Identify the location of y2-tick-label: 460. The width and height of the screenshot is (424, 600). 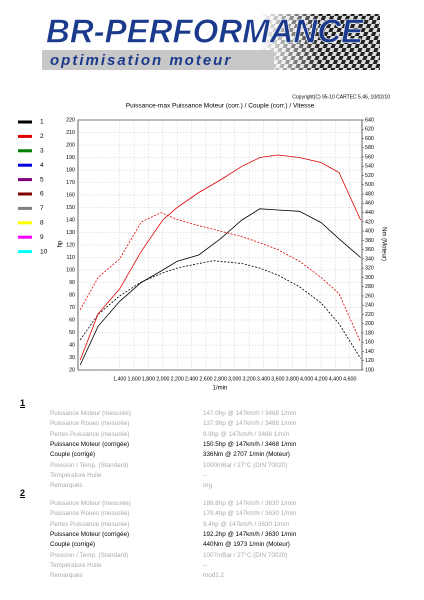
(369, 204).